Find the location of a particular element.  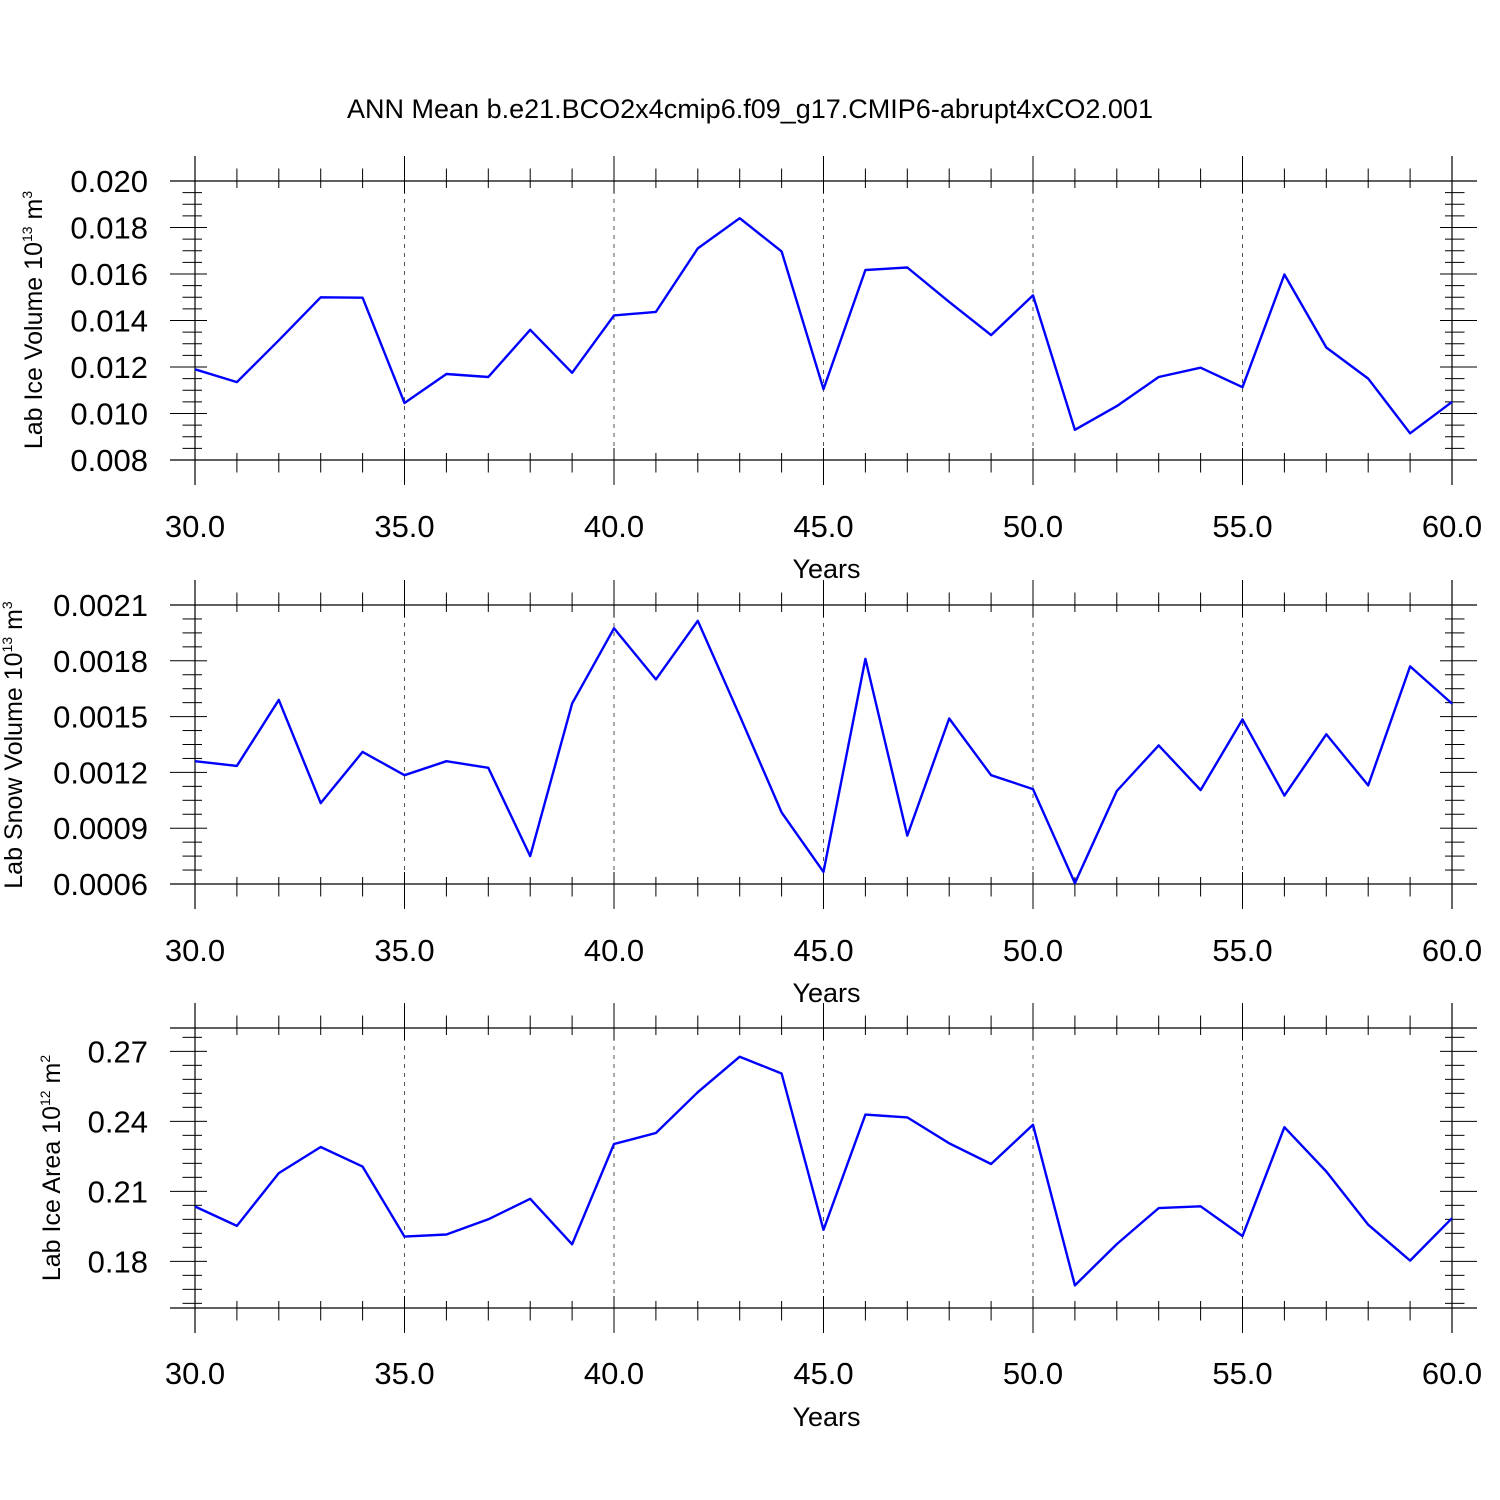

y-axis-label: Lab Snow Volume 1013 m3 is located at coordinates (14, 745).